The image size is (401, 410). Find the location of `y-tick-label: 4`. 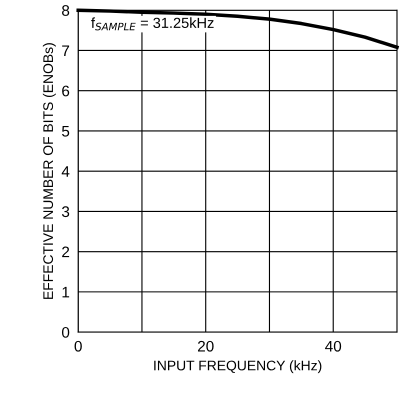

y-tick-label: 4 is located at coordinates (66, 171).